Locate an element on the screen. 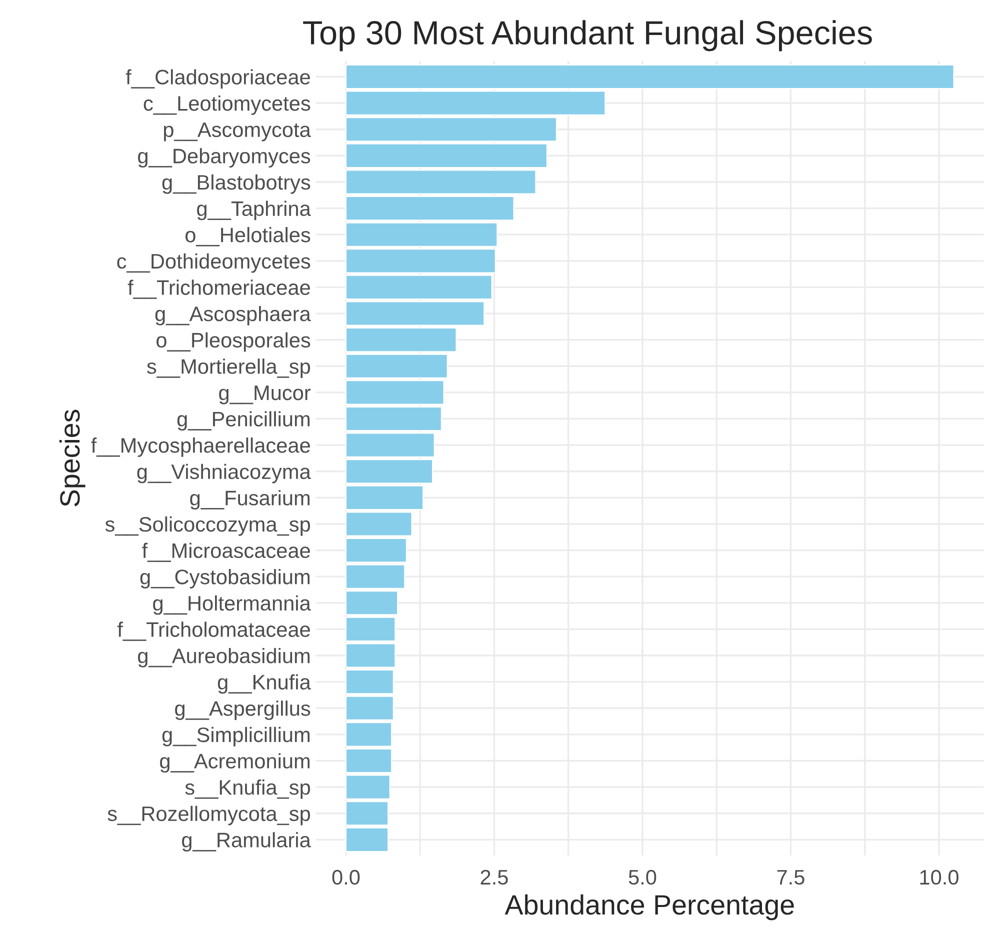 Image resolution: width=996 pixels, height=938 pixels. y-tick-label: f__Trichomeriaceae is located at coordinates (219, 289).